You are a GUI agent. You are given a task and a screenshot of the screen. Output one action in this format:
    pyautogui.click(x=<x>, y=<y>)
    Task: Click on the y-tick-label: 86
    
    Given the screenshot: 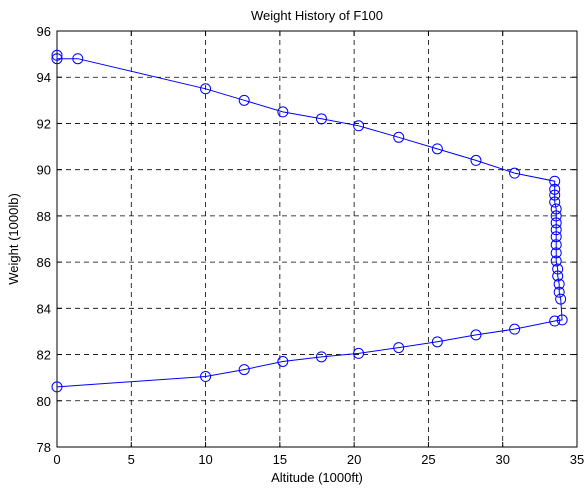 What is the action you would take?
    pyautogui.click(x=44, y=262)
    